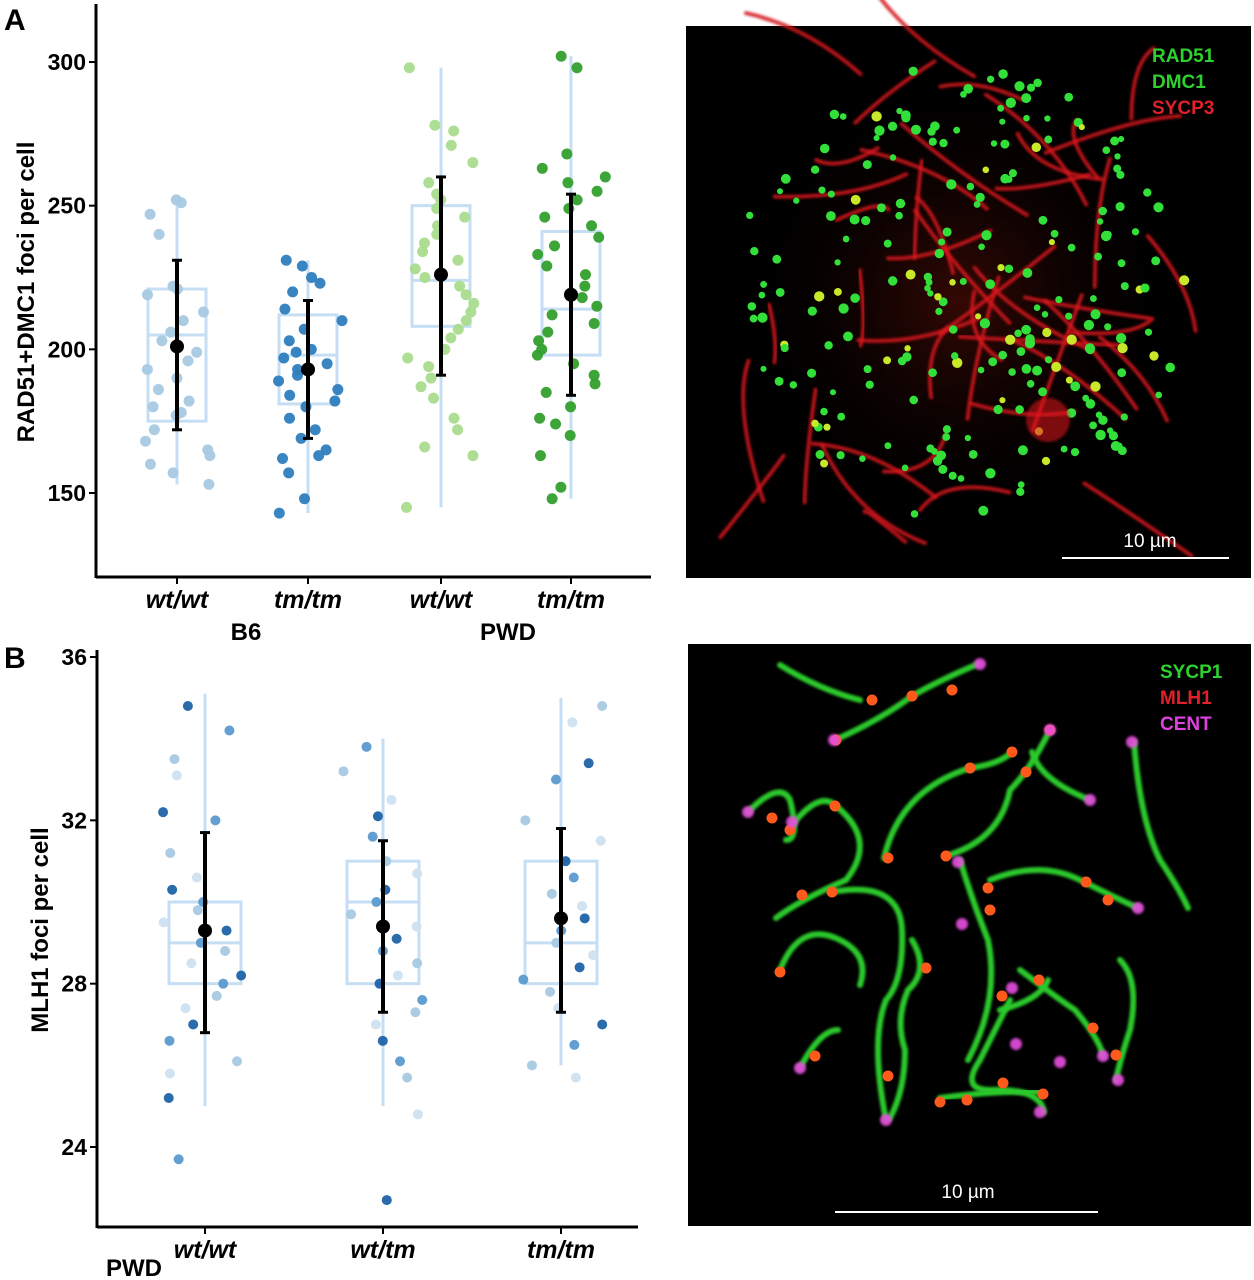 Image resolution: width=1254 pixels, height=1280 pixels. I want to click on centromere-signal, so click(1132, 742).